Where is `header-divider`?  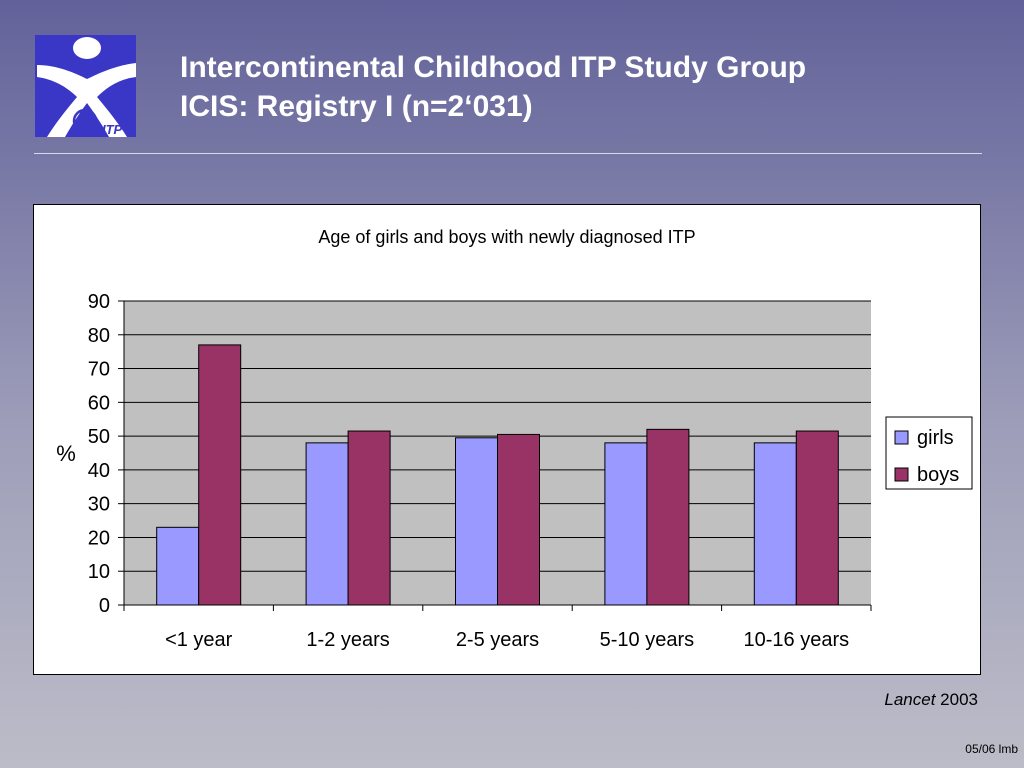 header-divider is located at coordinates (508, 153).